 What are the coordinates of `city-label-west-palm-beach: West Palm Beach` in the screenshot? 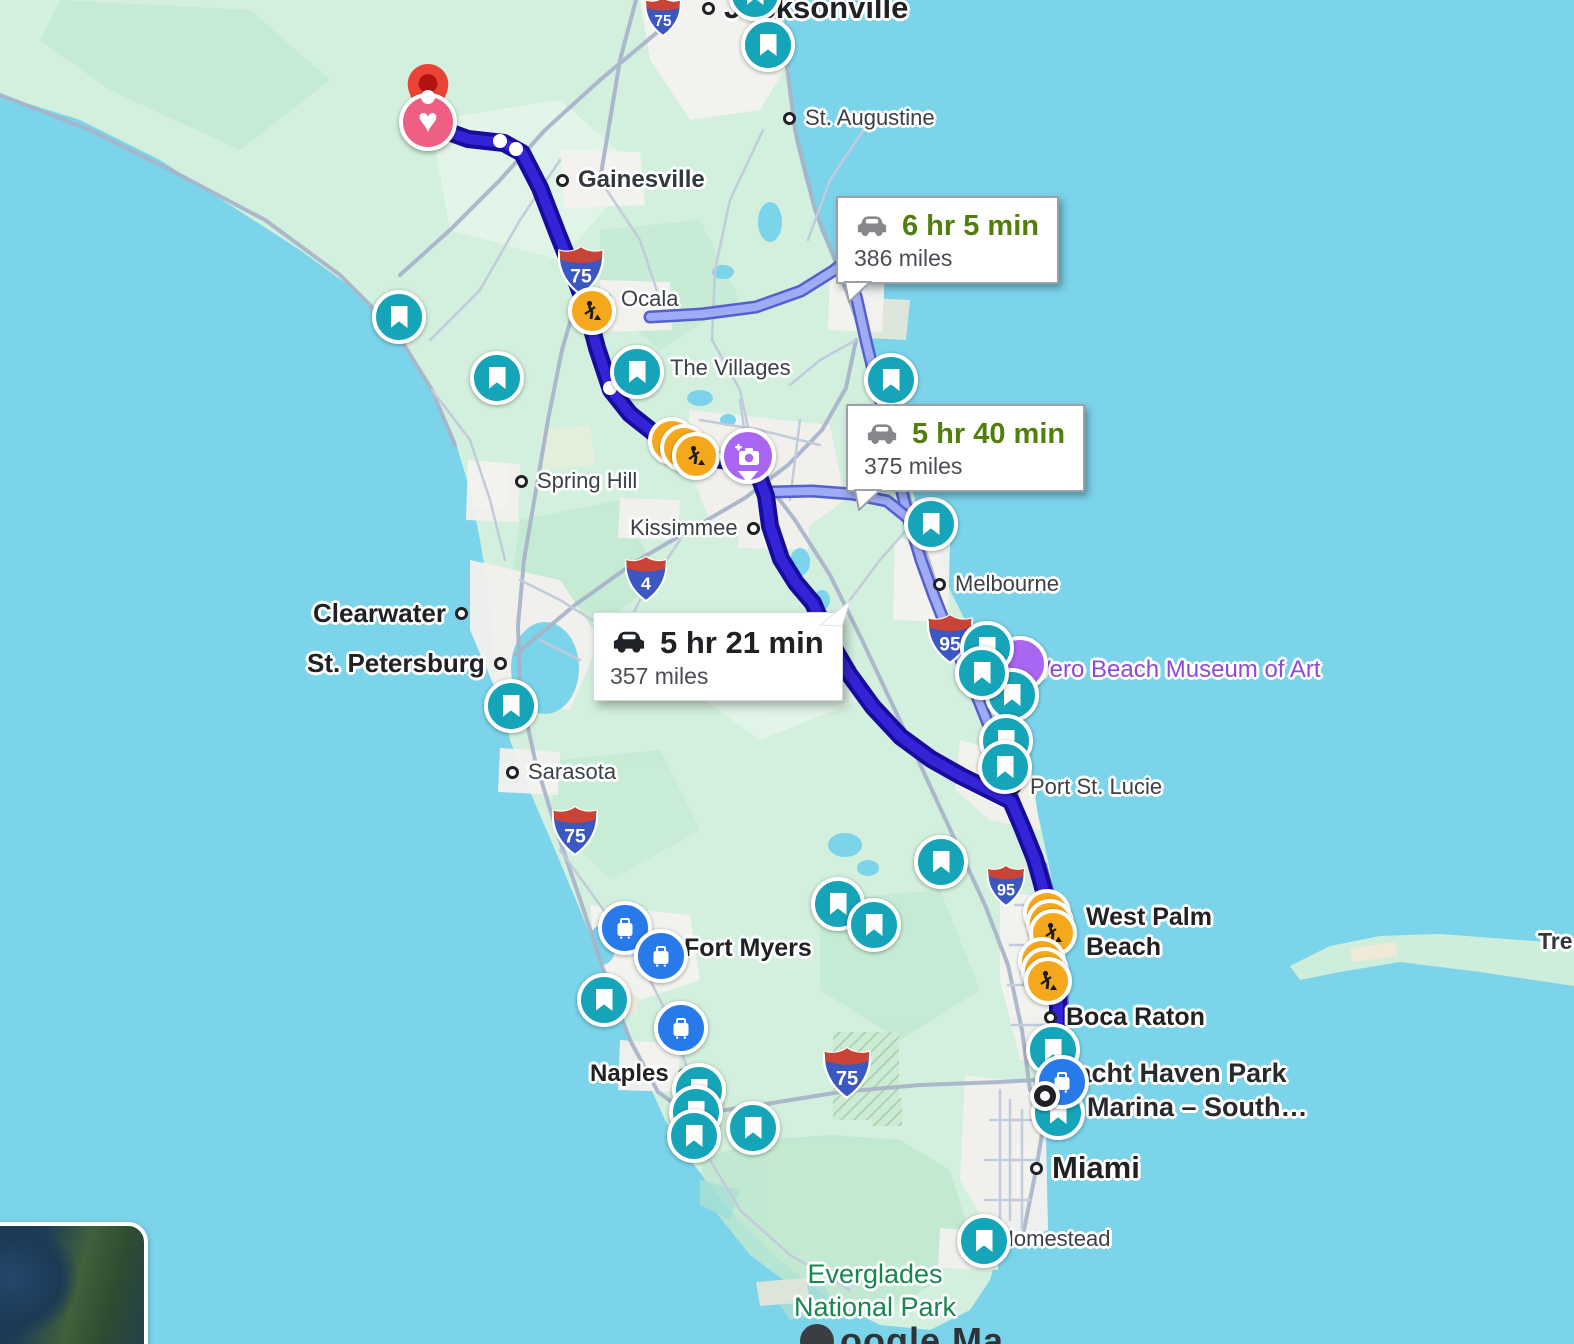 It's located at (1155, 932).